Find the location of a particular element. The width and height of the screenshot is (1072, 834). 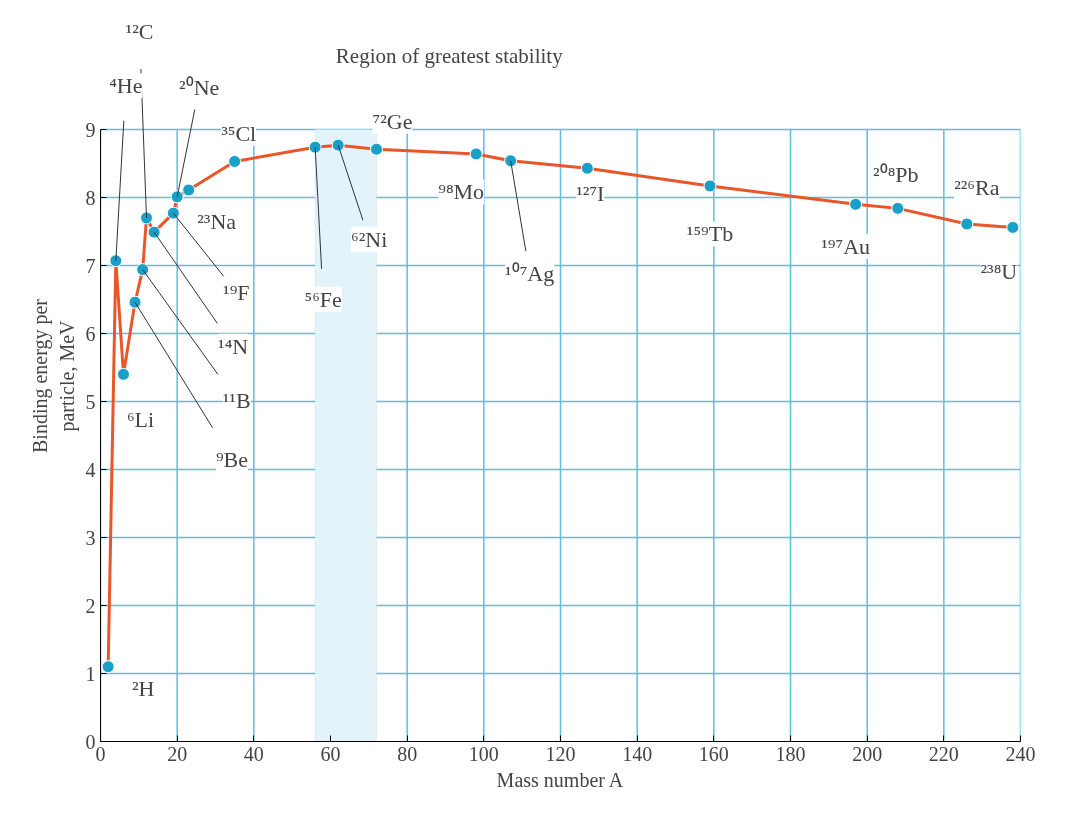

x-tick-label: 160 is located at coordinates (713, 753).